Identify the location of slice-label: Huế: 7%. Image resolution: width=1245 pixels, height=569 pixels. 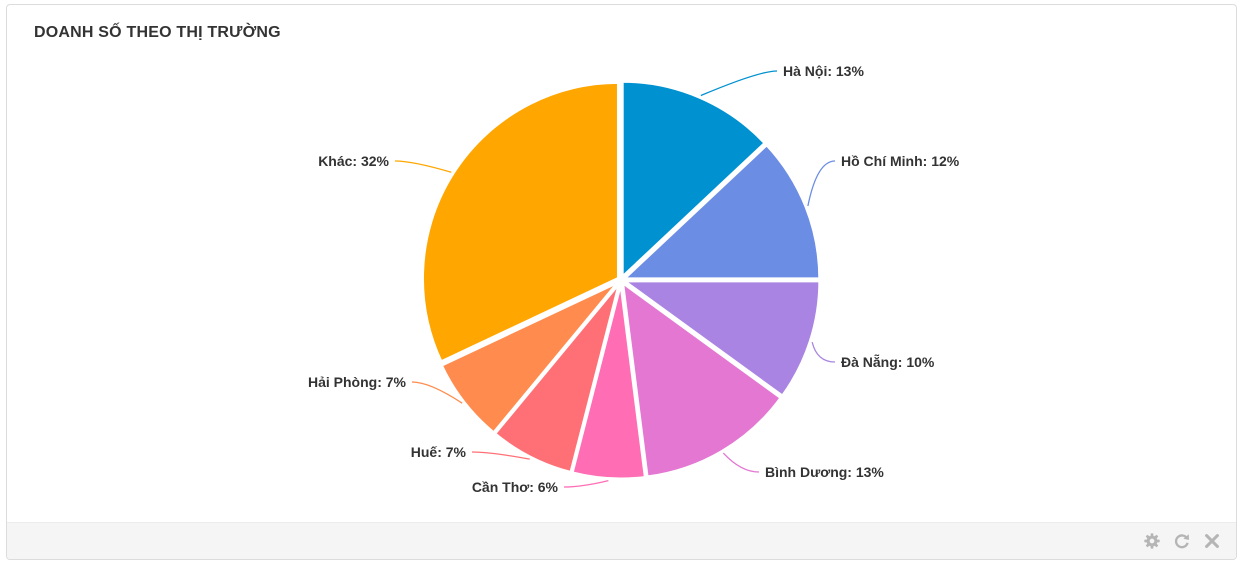
(439, 452).